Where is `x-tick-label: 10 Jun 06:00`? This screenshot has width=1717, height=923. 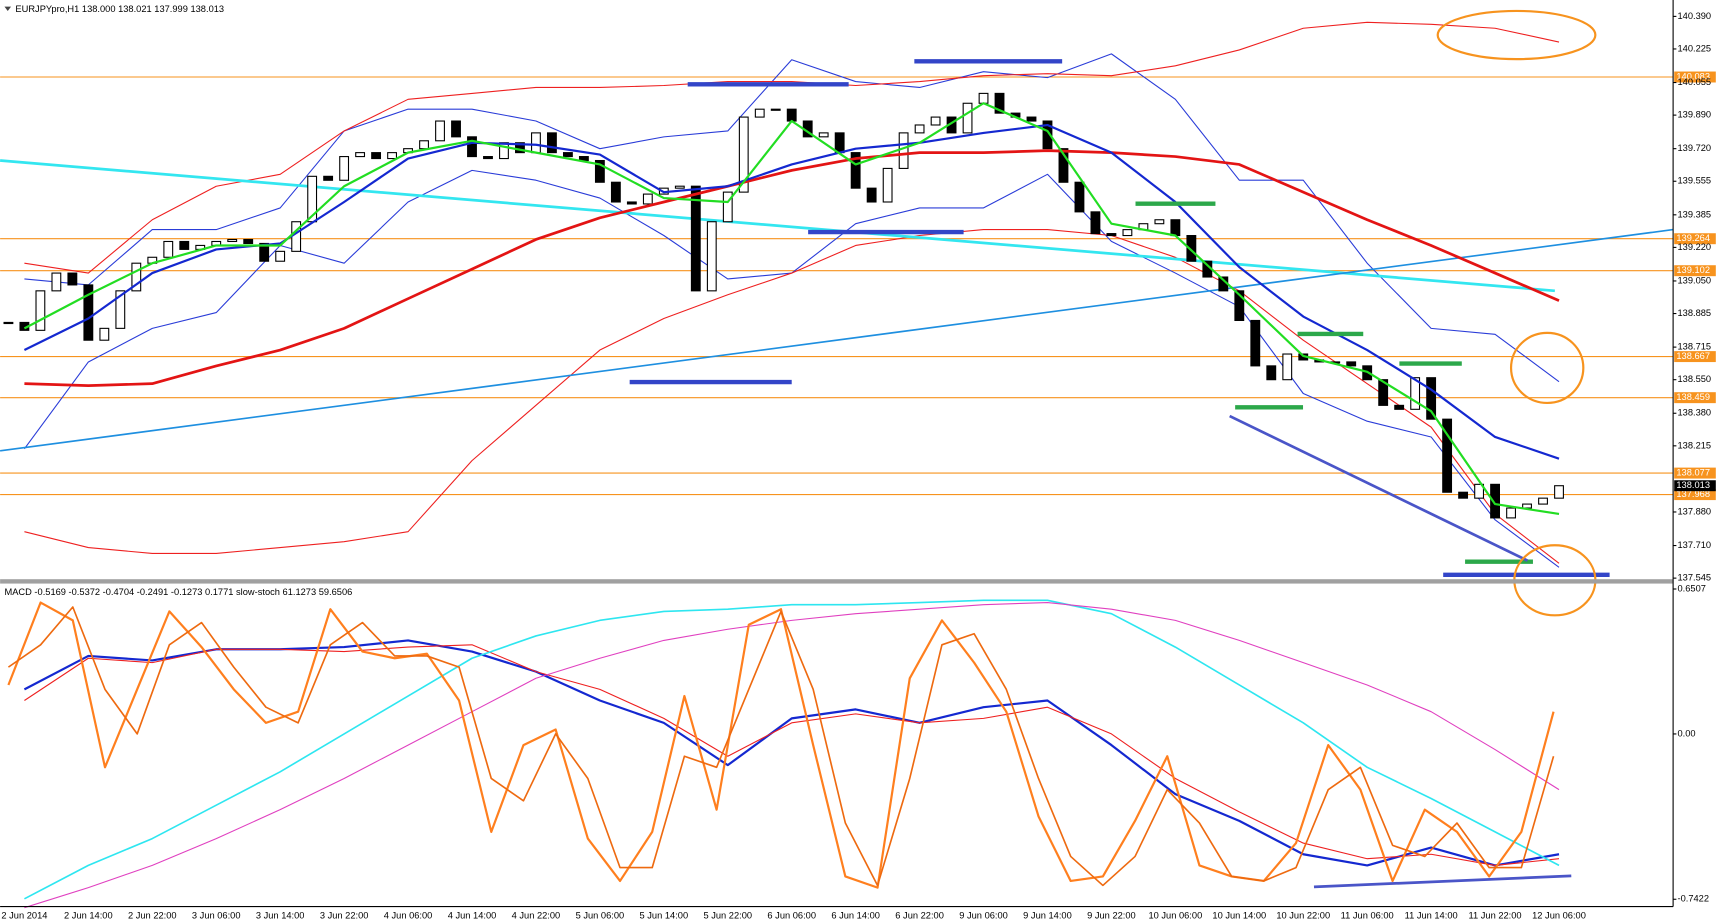 x-tick-label: 10 Jun 06:00 is located at coordinates (1175, 915).